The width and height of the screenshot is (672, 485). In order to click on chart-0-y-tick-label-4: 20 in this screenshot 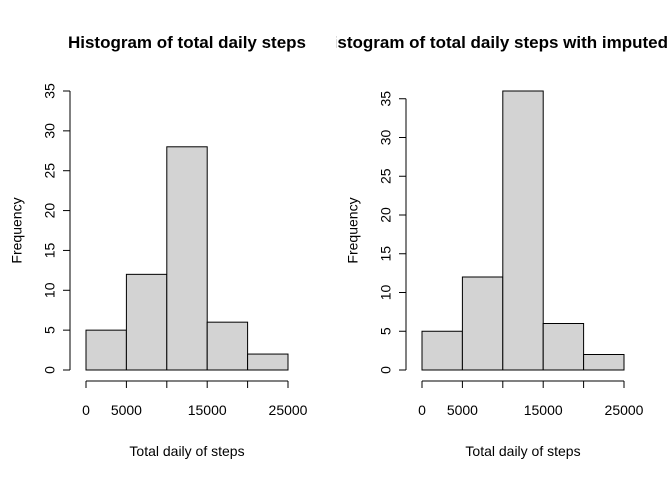, I will do `click(50, 211)`.